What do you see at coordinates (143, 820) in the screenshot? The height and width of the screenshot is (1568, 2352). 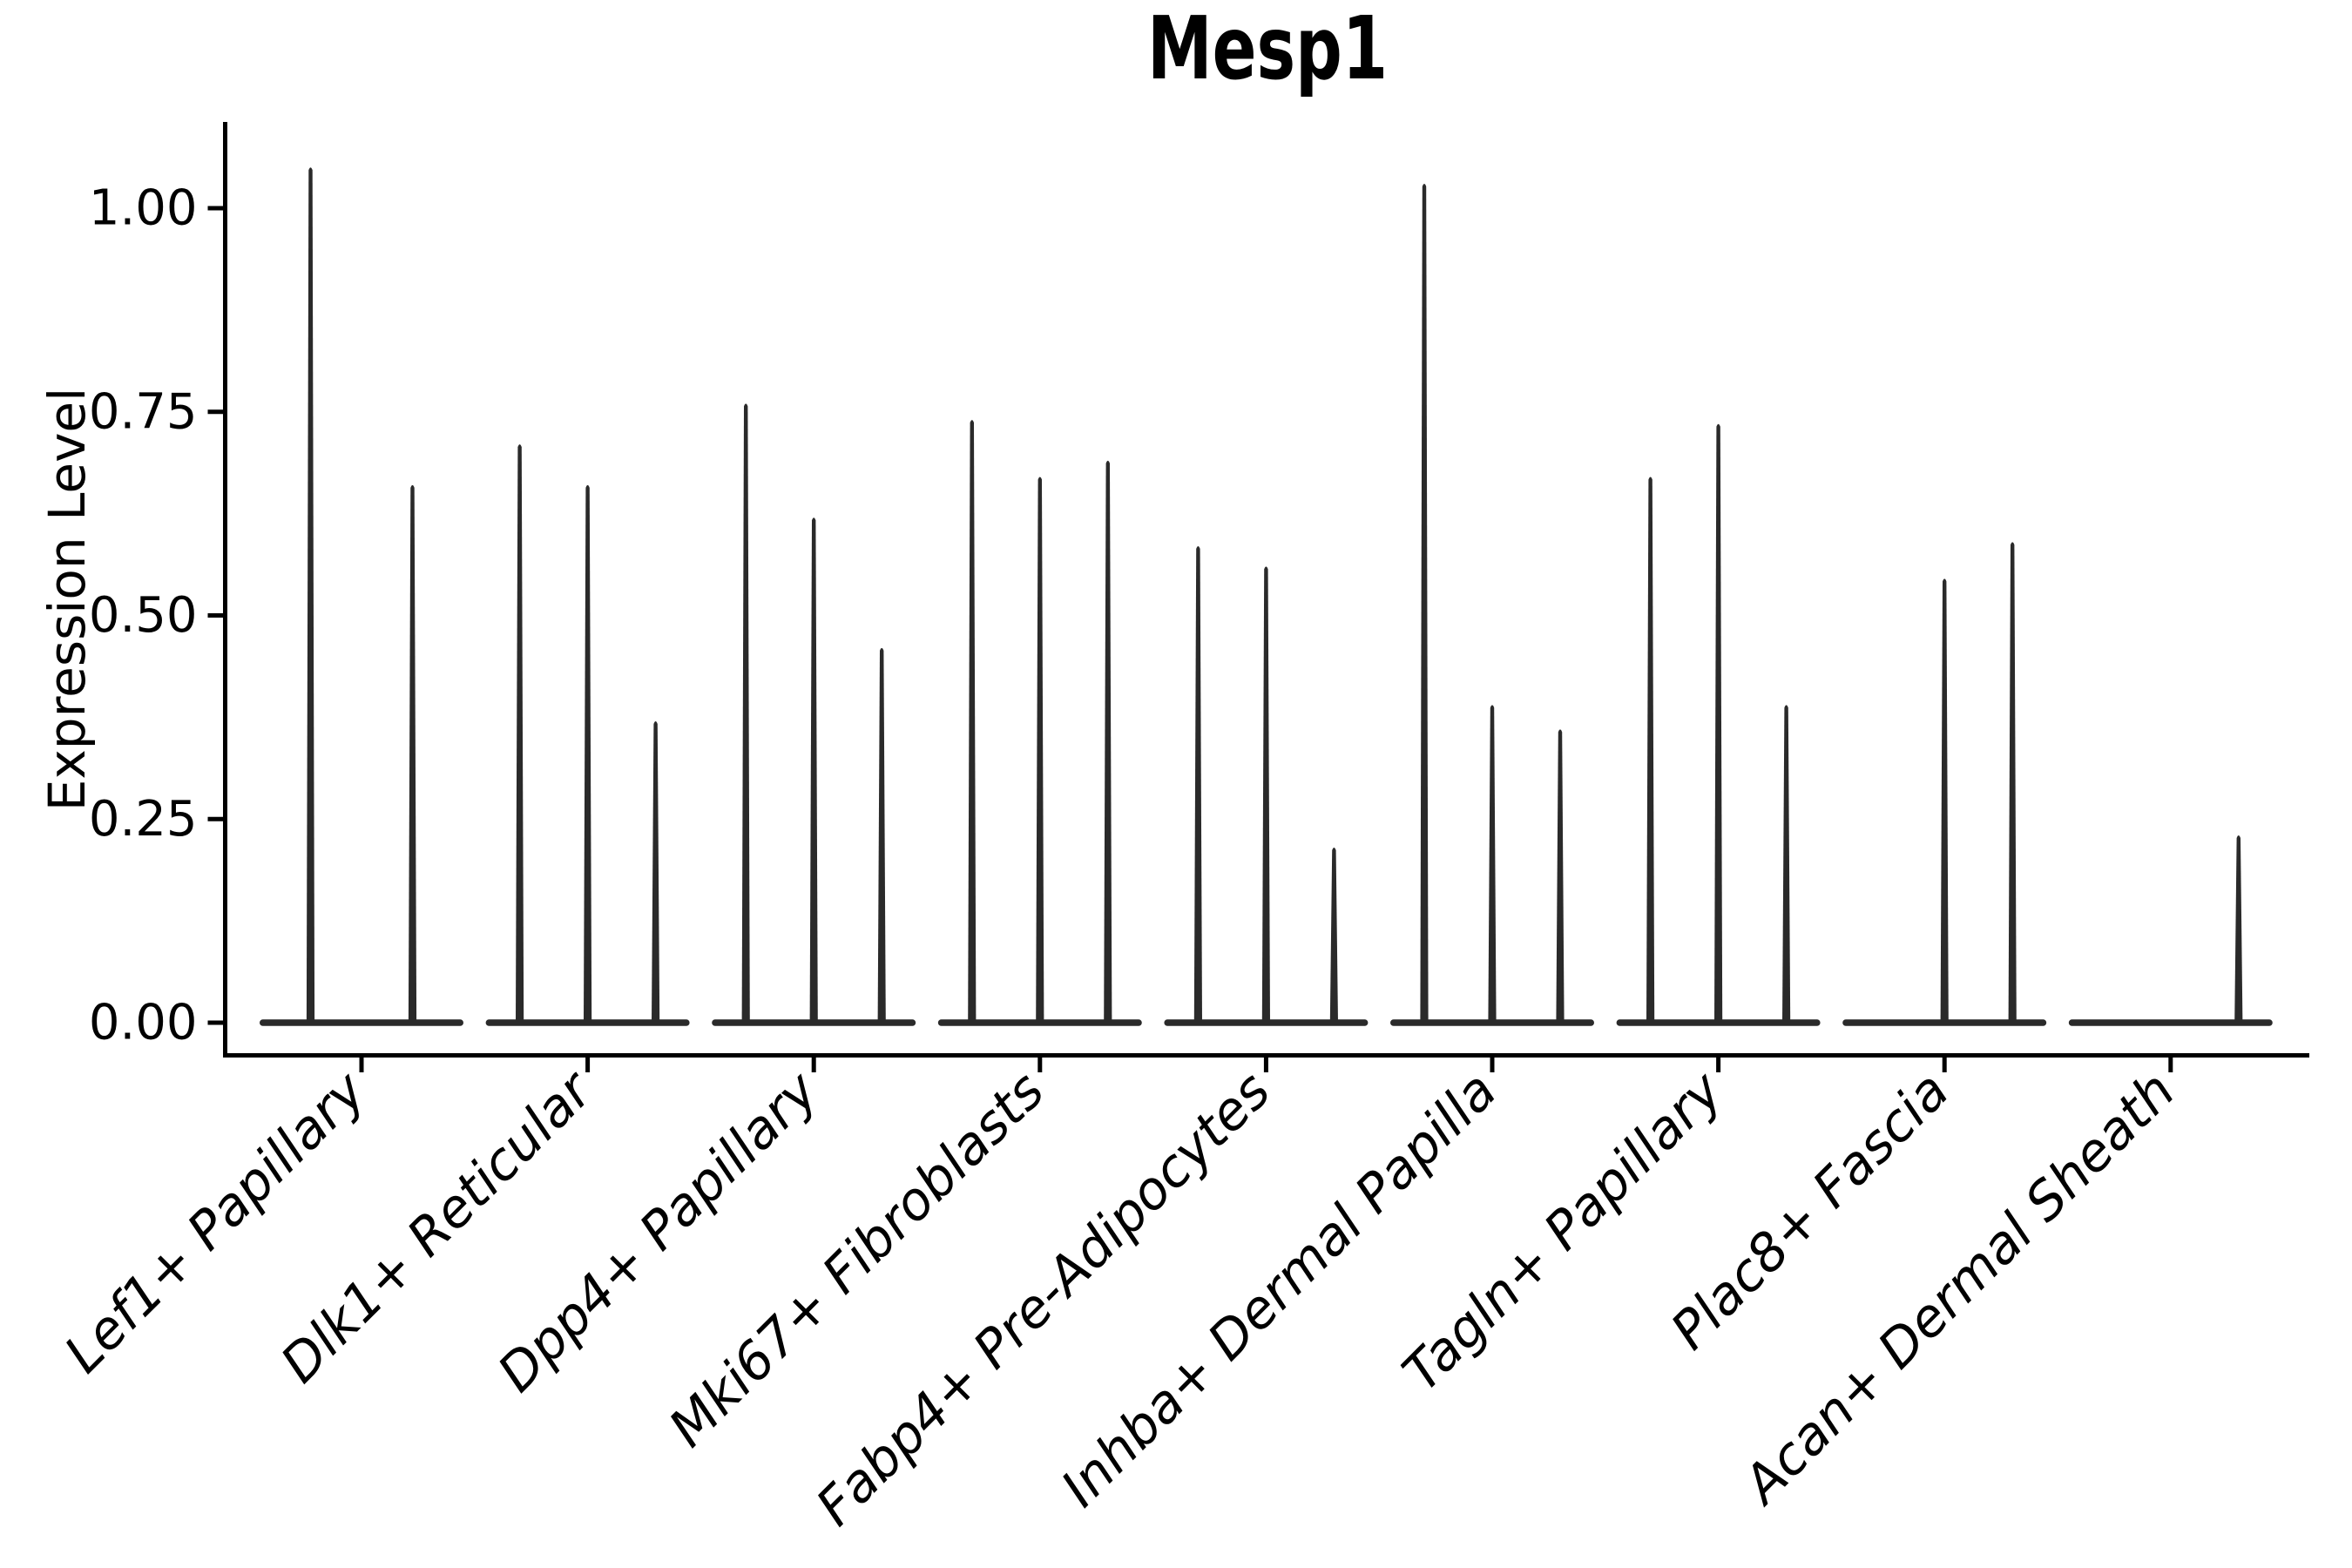 I see `y-tick-label: 0.25` at bounding box center [143, 820].